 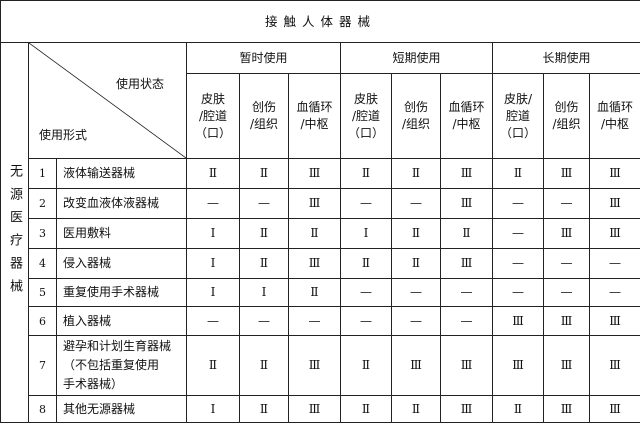 What do you see at coordinates (320, 22) in the screenshot?
I see `table-title: 接触人体器械` at bounding box center [320, 22].